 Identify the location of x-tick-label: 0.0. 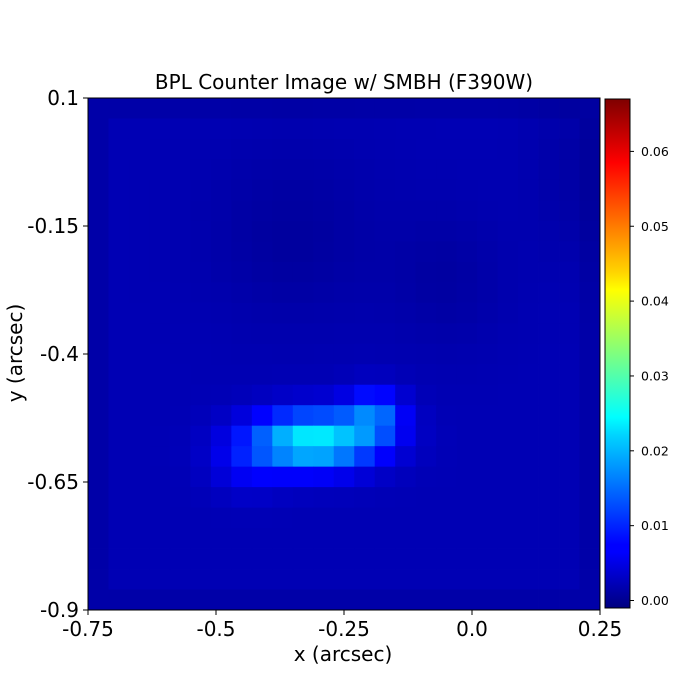
(472, 629).